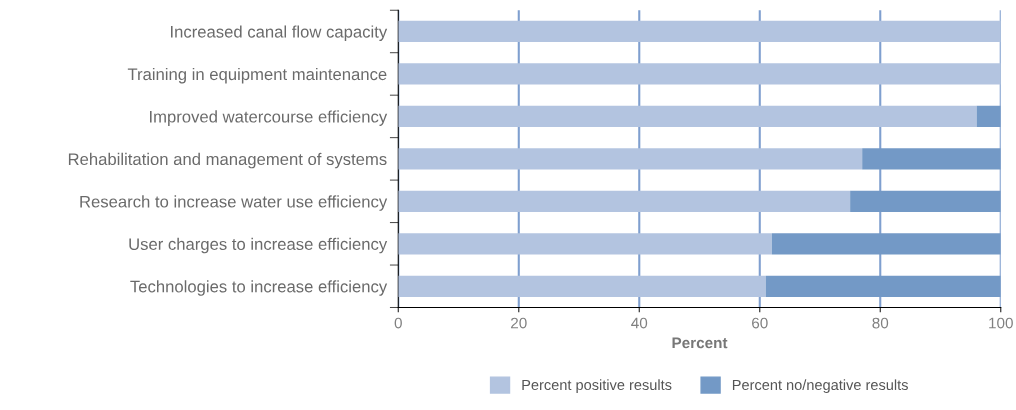 The height and width of the screenshot is (410, 1016). What do you see at coordinates (257, 75) in the screenshot?
I see `y-tick-label: Training in equipment maintenance` at bounding box center [257, 75].